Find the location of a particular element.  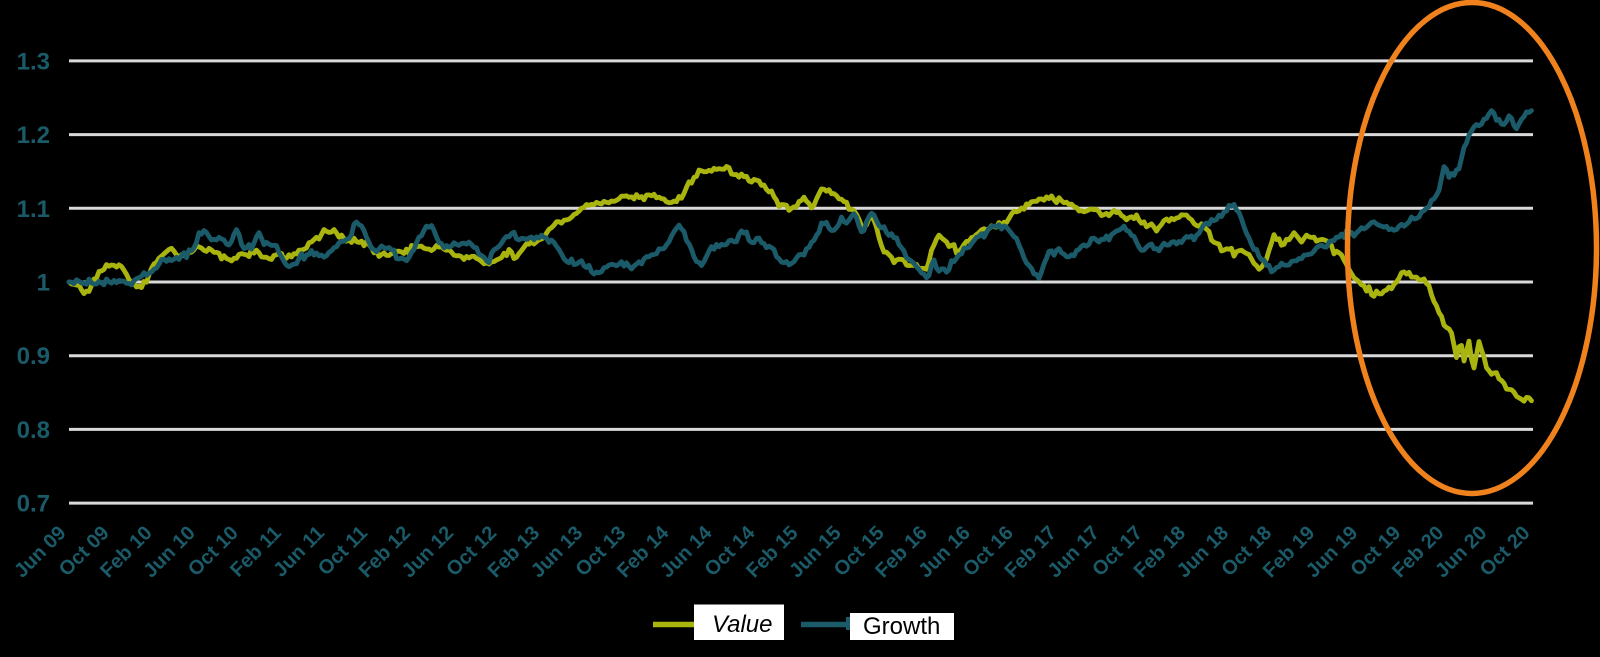

svg-text: 1.3 is located at coordinates (33, 61).